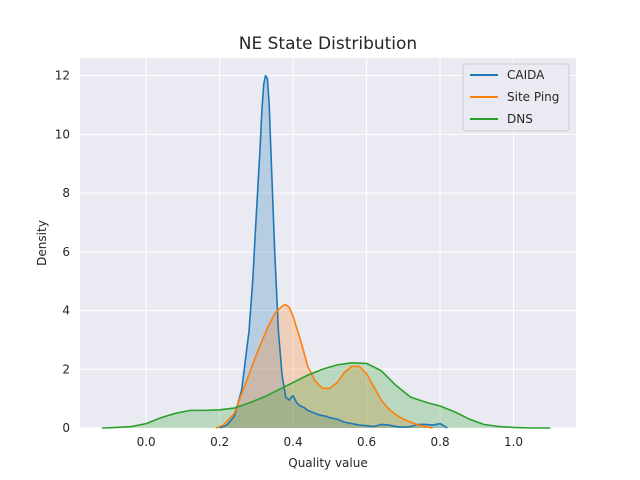 This screenshot has height=480, width=640. I want to click on dns-density-line, so click(326, 395).